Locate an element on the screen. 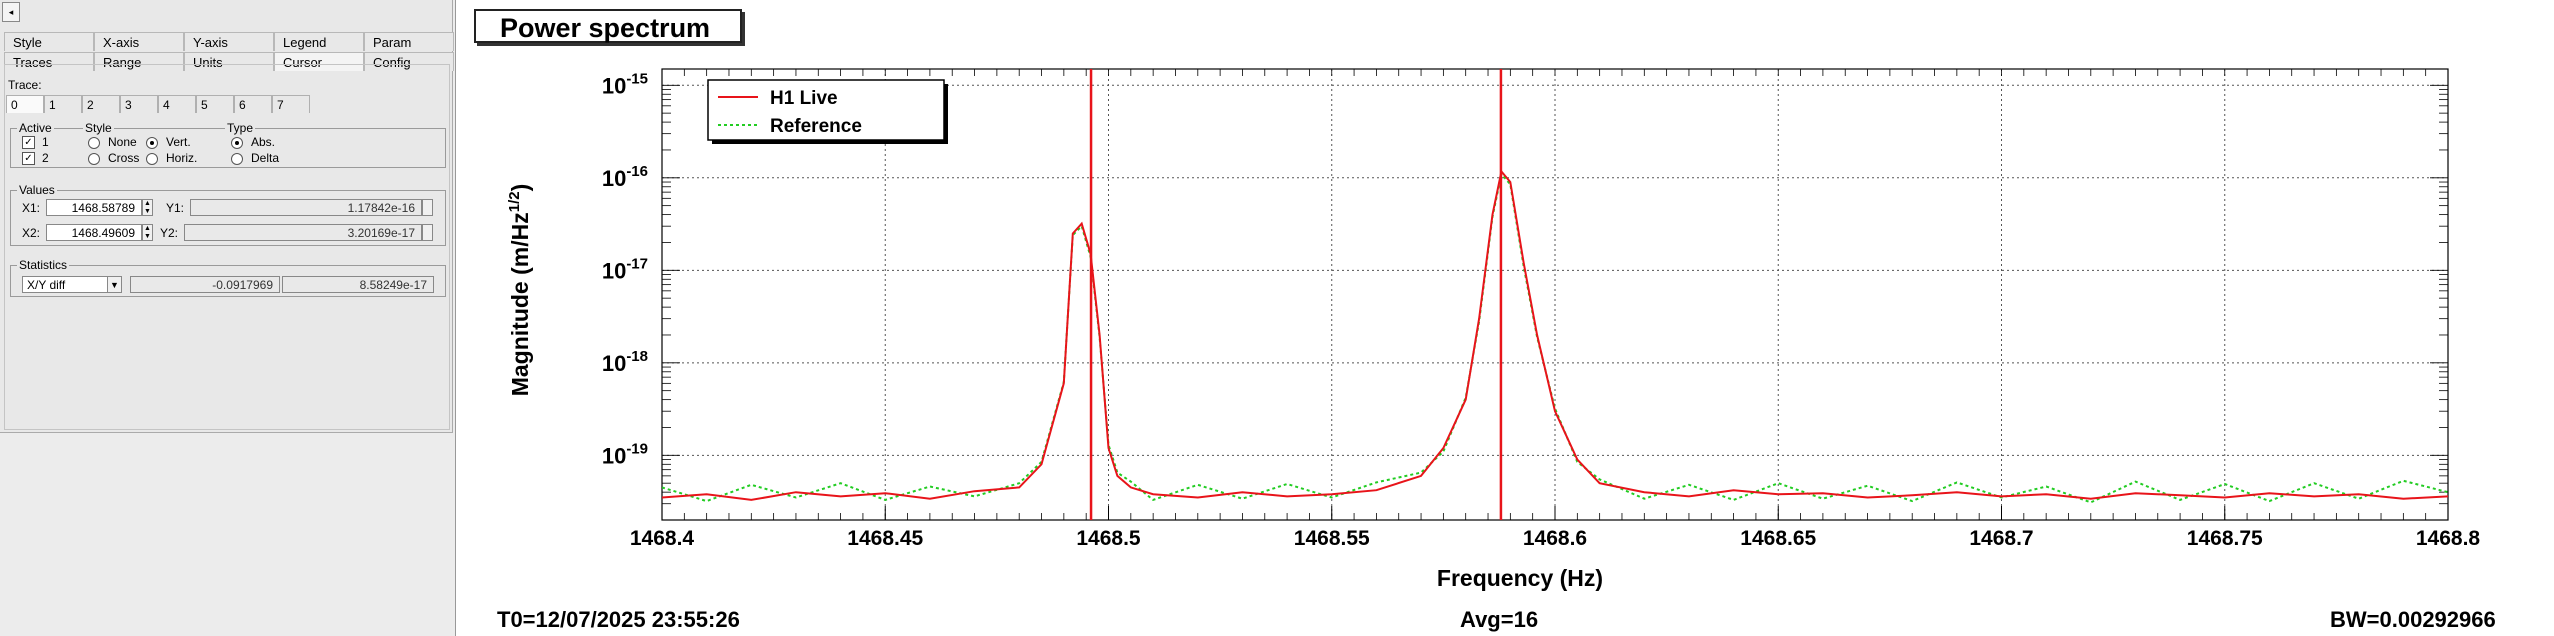 Image resolution: width=2554 pixels, height=636 pixels. x2-field: 1468.49609 is located at coordinates (94, 232).